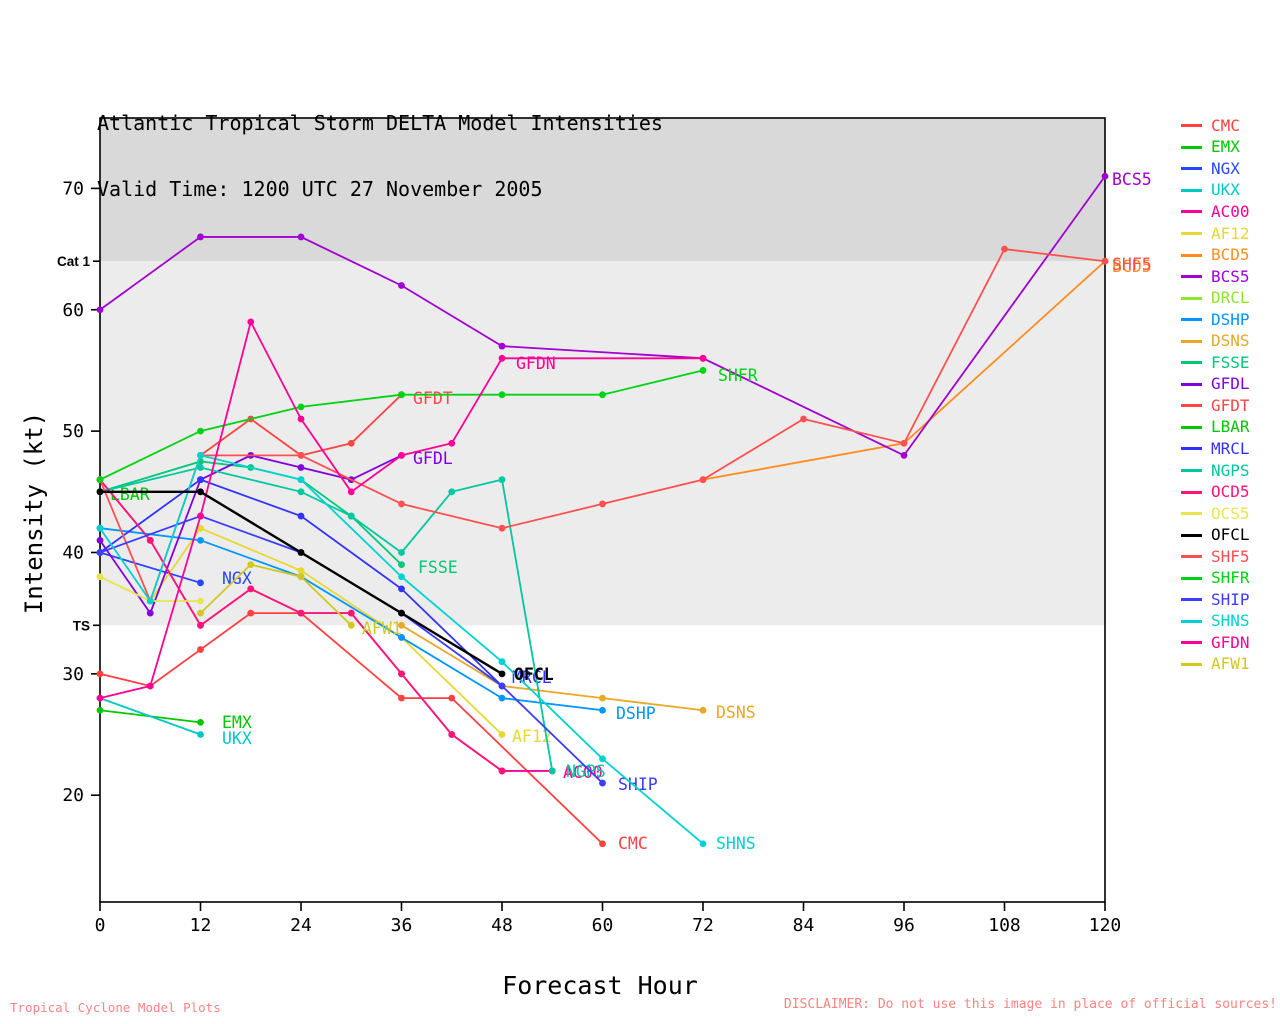  What do you see at coordinates (401, 552) in the screenshot?
I see `point-NGPS-36h` at bounding box center [401, 552].